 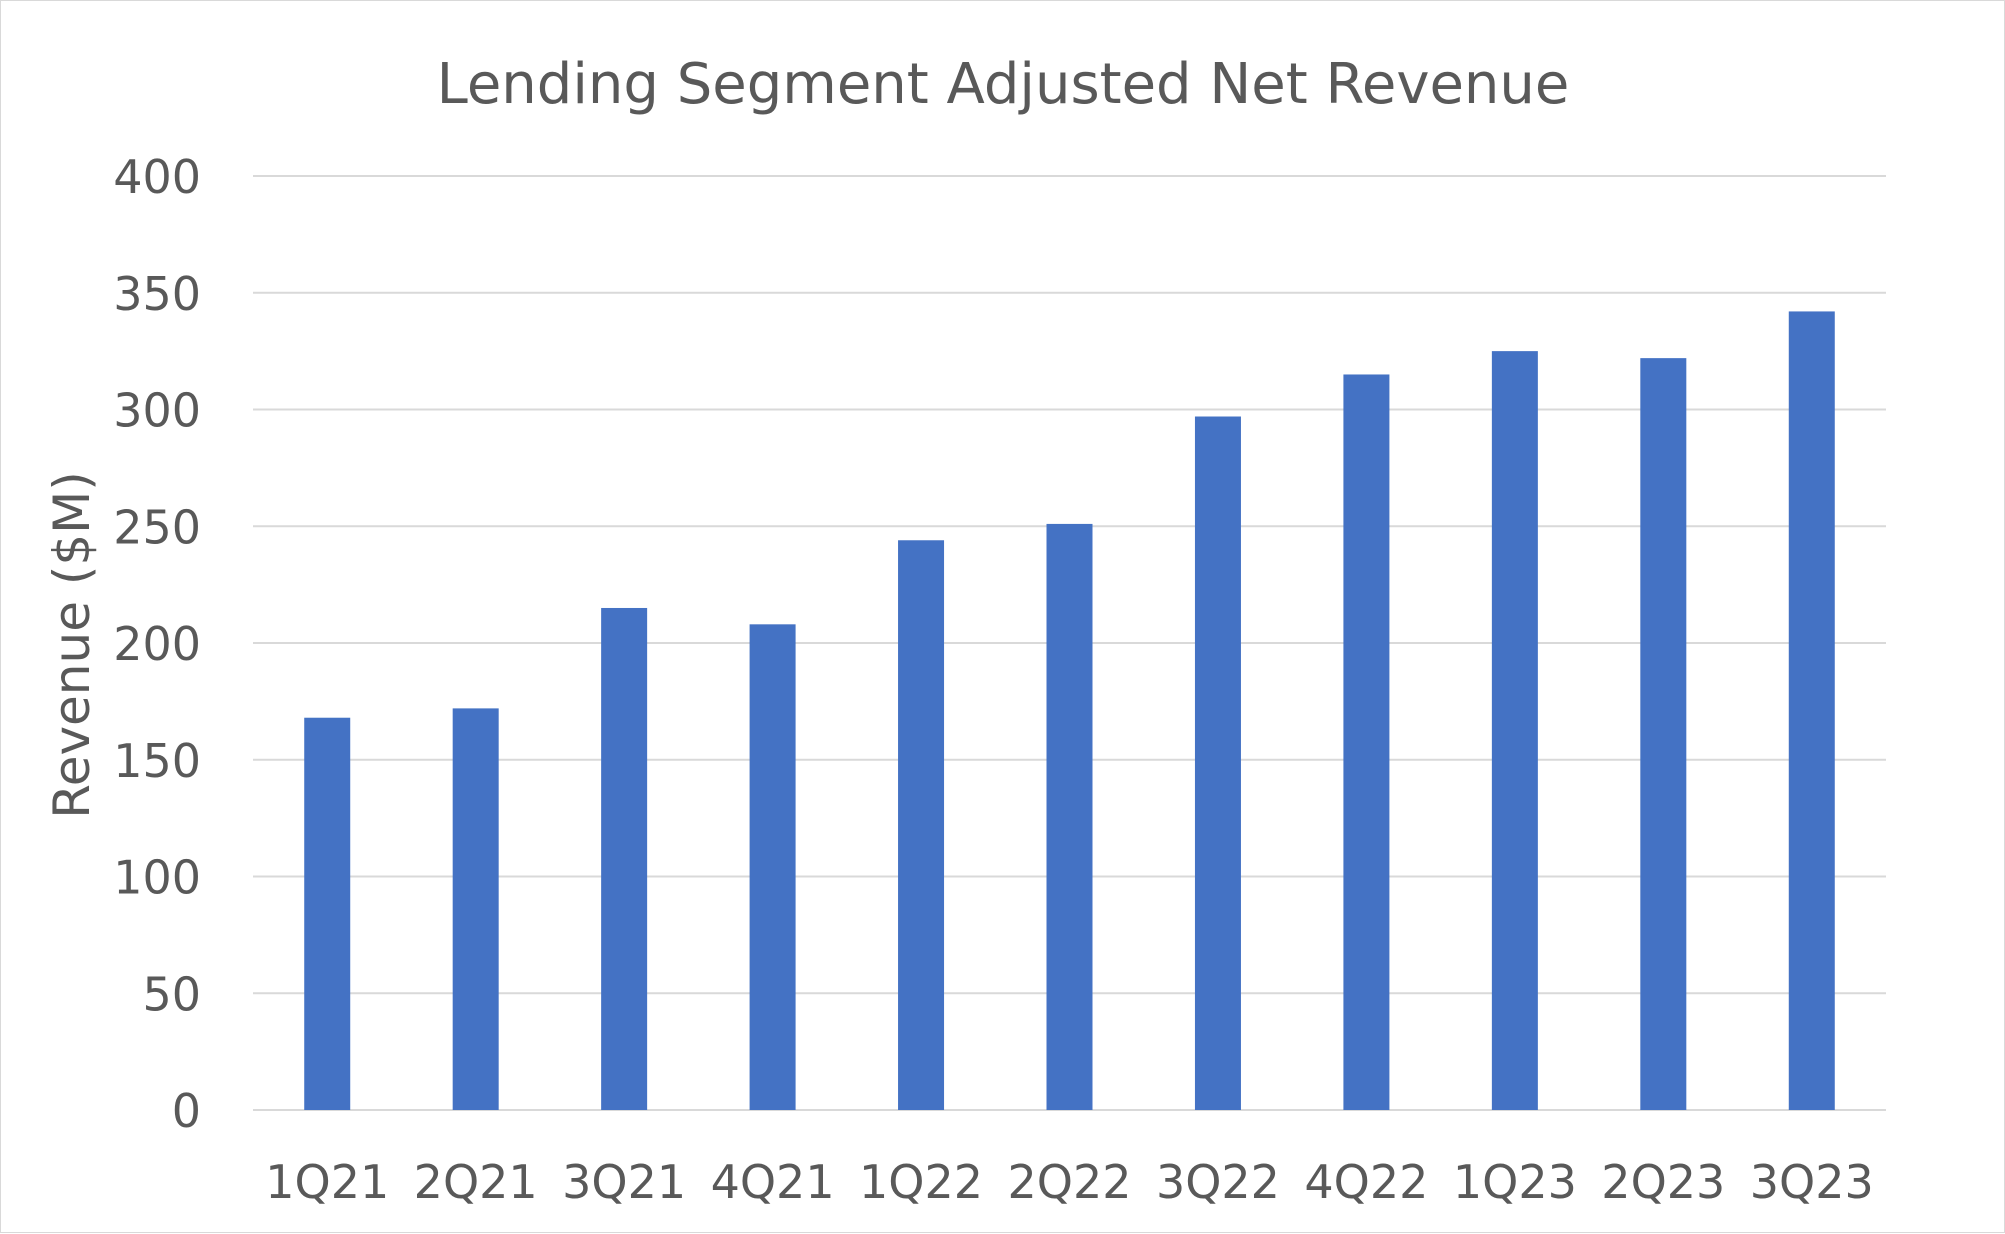 I want to click on x-tick-label: 2Q23, so click(x=1663, y=1182).